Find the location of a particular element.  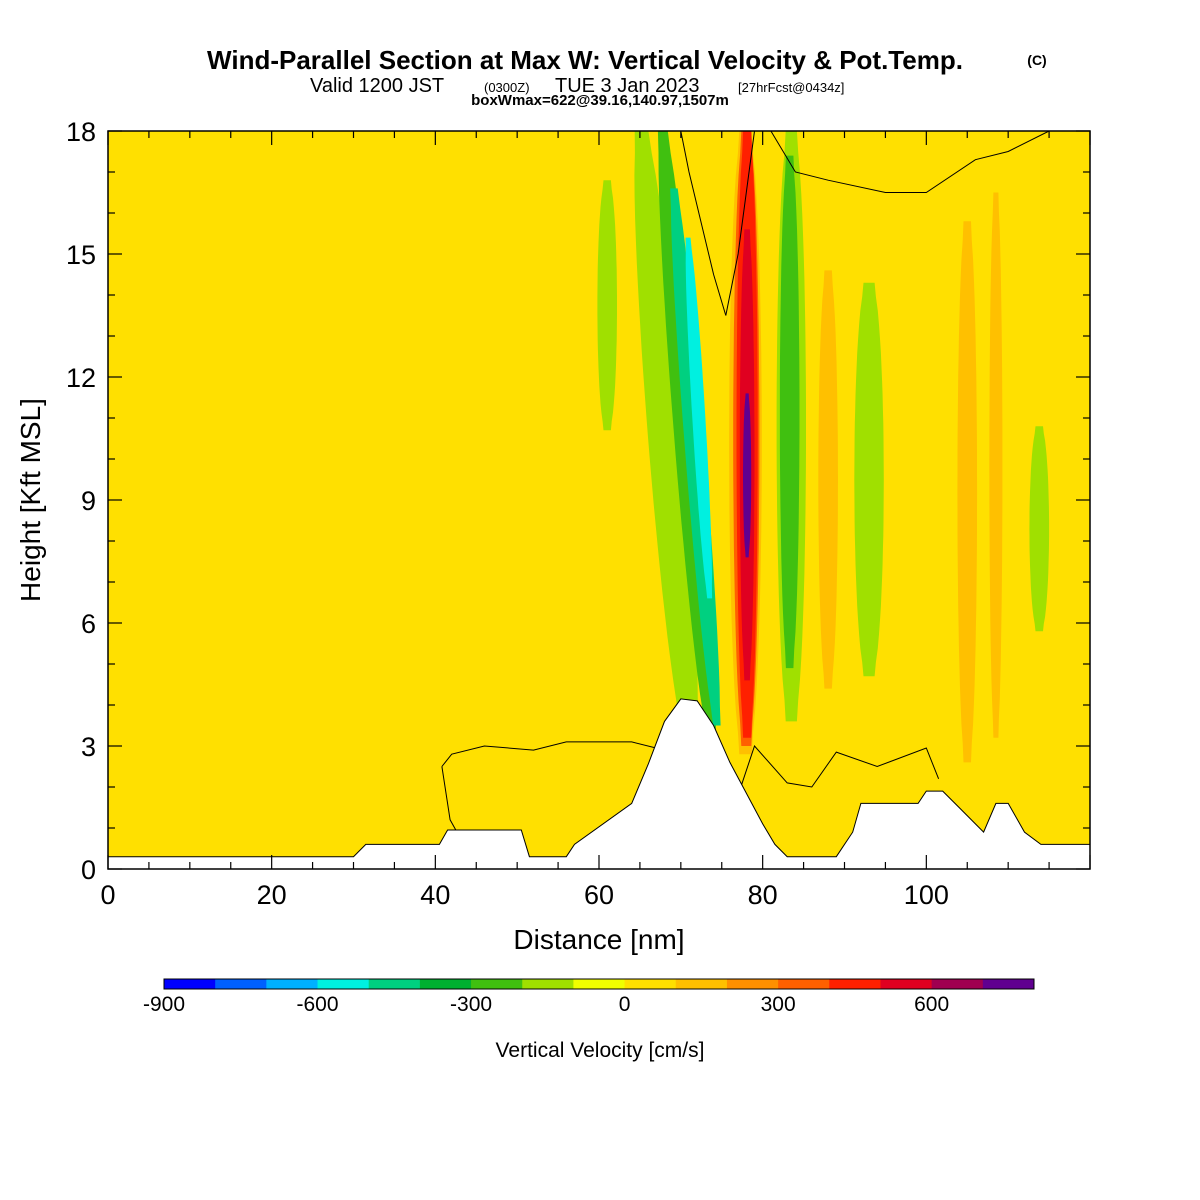

x-axis-label: Distance [nm] is located at coordinates (598, 939).